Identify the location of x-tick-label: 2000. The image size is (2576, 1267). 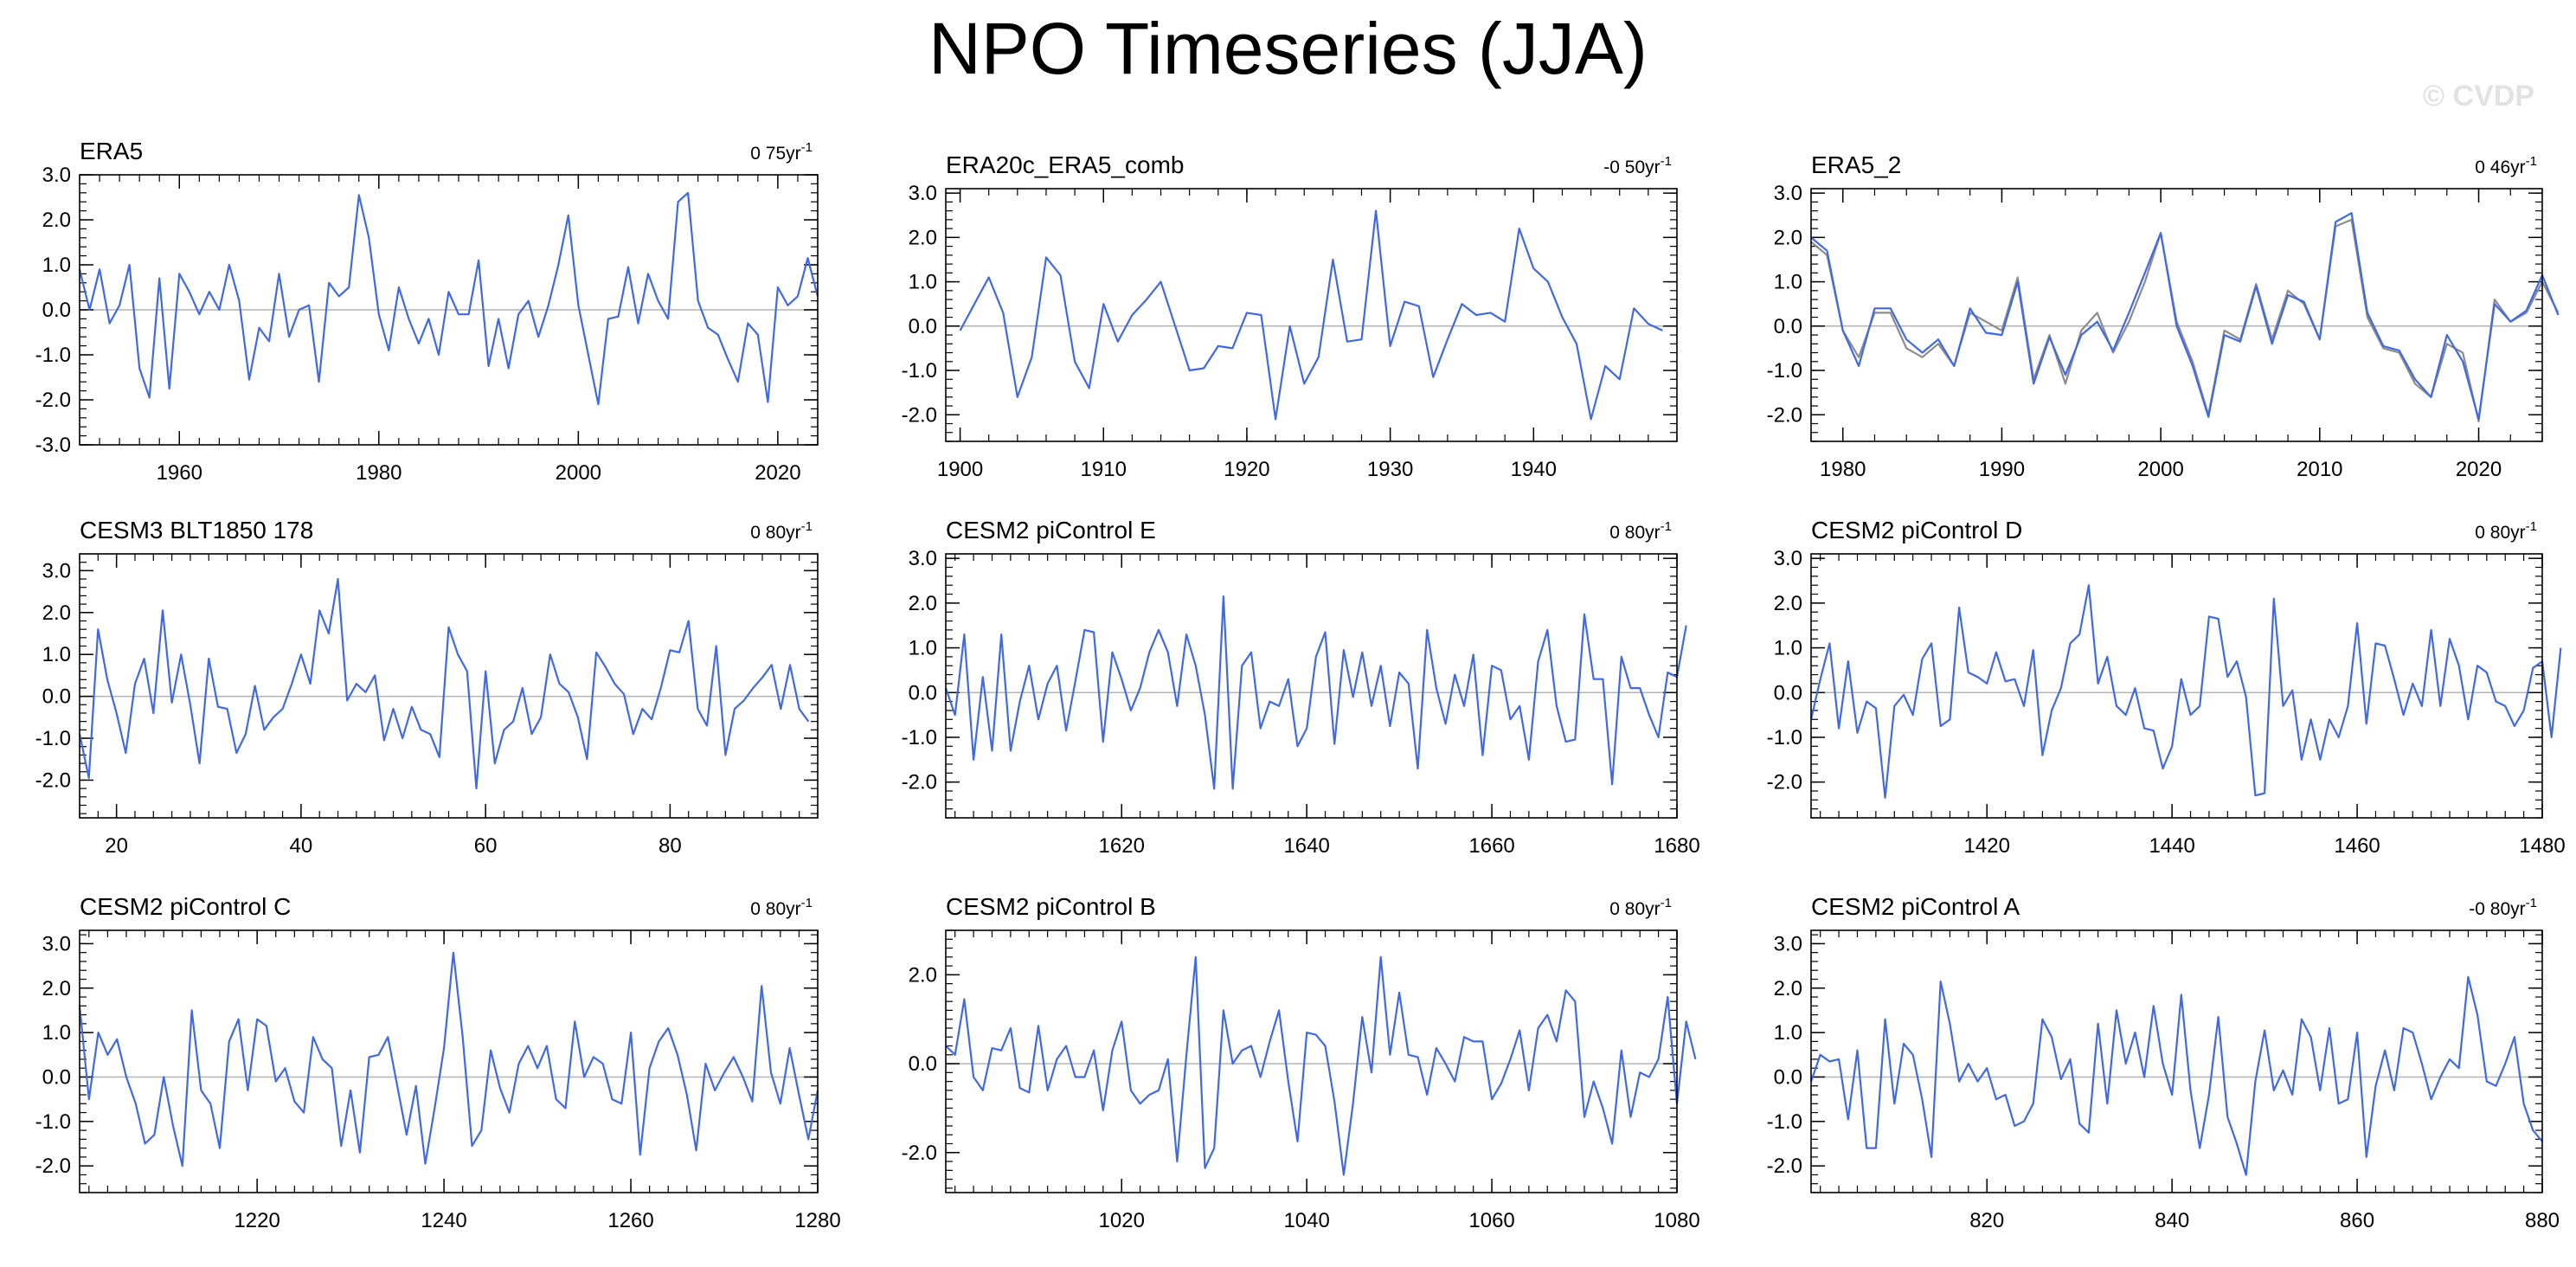
(578, 473).